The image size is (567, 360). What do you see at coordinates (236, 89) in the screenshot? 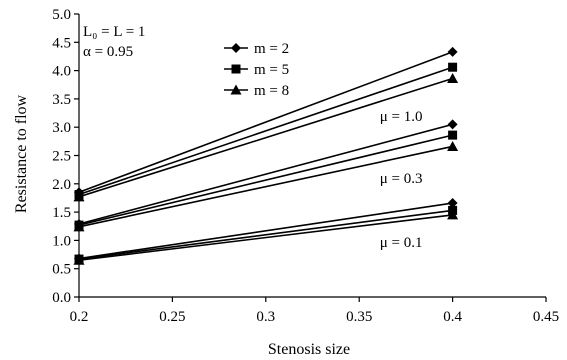
I see `legend-triangle-marker` at bounding box center [236, 89].